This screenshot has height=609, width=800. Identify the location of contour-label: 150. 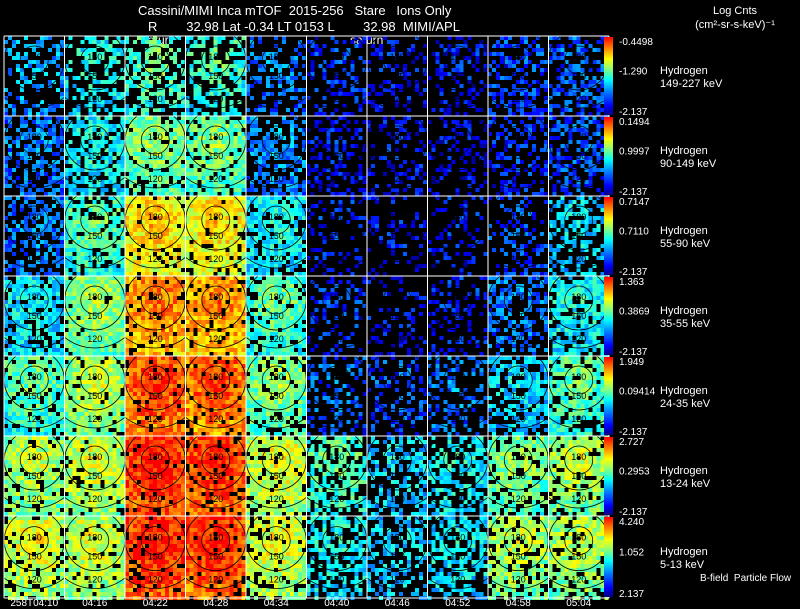
(155, 76).